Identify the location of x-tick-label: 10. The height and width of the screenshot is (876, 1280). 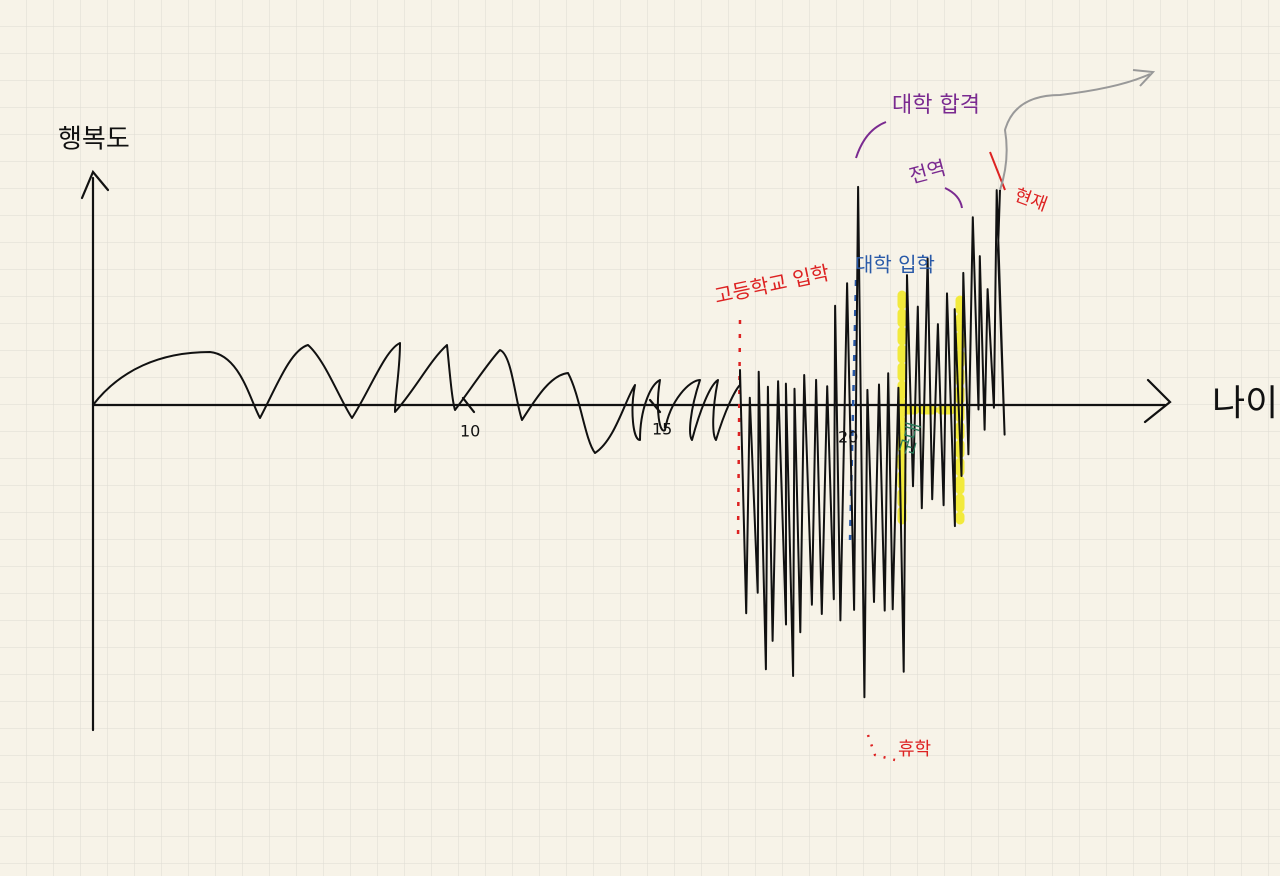
(470, 431).